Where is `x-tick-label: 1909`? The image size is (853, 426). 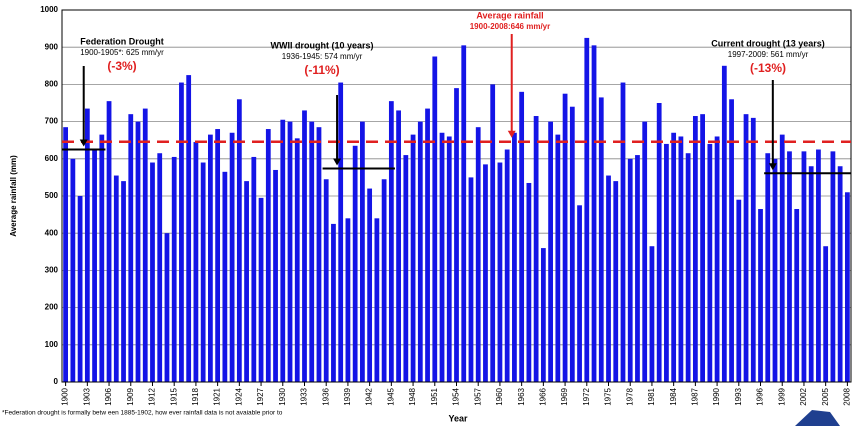 x-tick-label: 1909 is located at coordinates (130, 396).